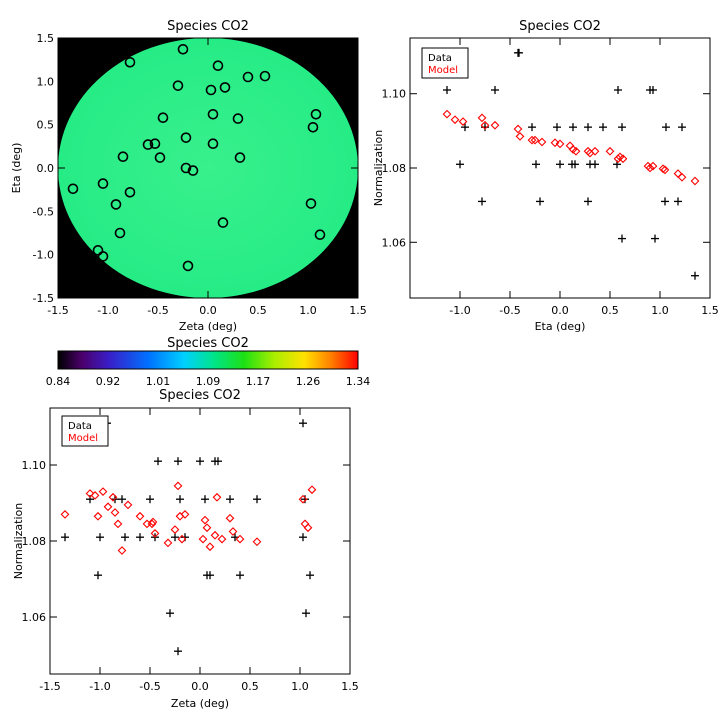 This screenshot has height=720, width=720. What do you see at coordinates (46, 81) in the screenshot?
I see `map-ytick-label: 1.0` at bounding box center [46, 81].